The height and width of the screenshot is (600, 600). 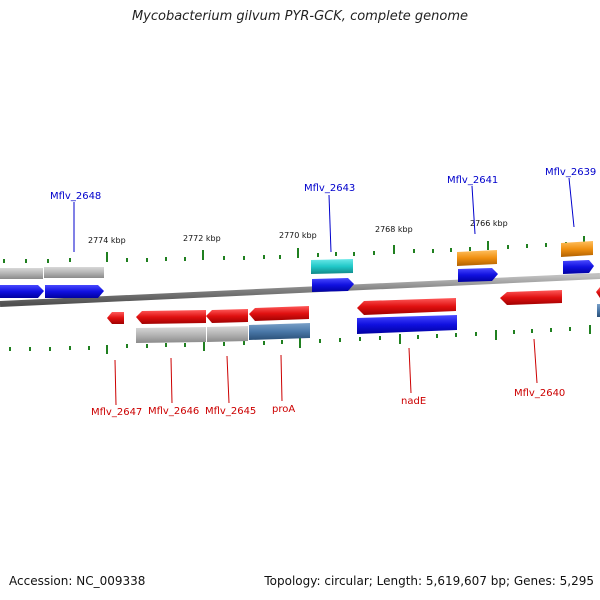 What do you see at coordinates (202, 238) in the screenshot?
I see `kbp-tick-label: 2772 kbp` at bounding box center [202, 238].